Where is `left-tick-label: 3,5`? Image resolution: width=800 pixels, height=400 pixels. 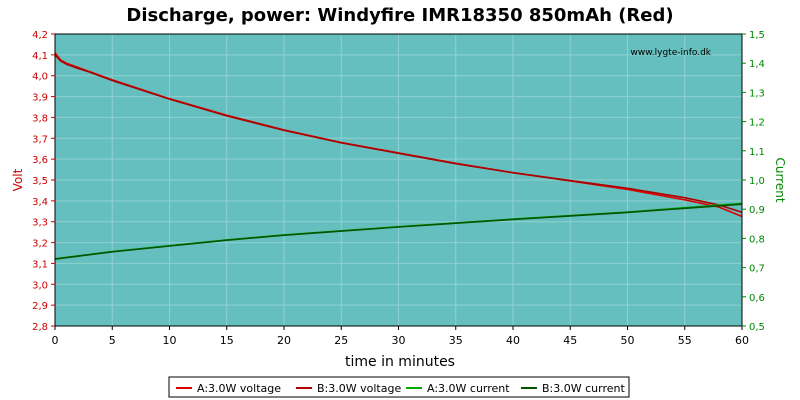
left-tick-label: 3,5 is located at coordinates (40, 181).